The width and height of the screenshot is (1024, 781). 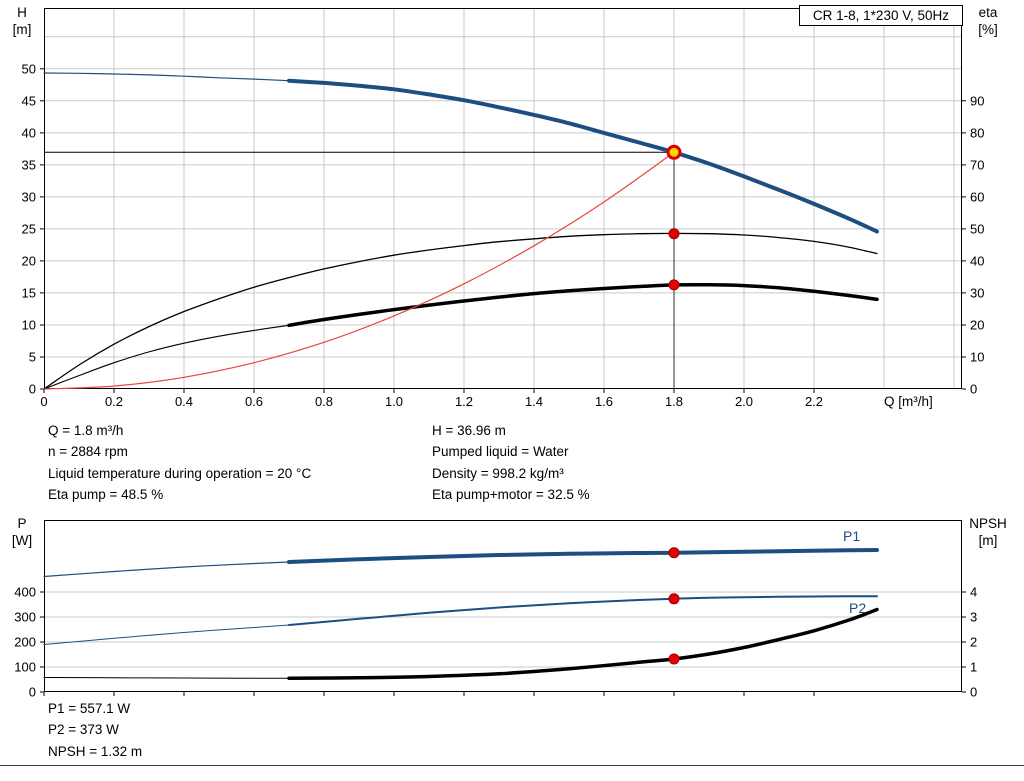 I want to click on y-left-tick-label: 100, so click(x=25, y=667).